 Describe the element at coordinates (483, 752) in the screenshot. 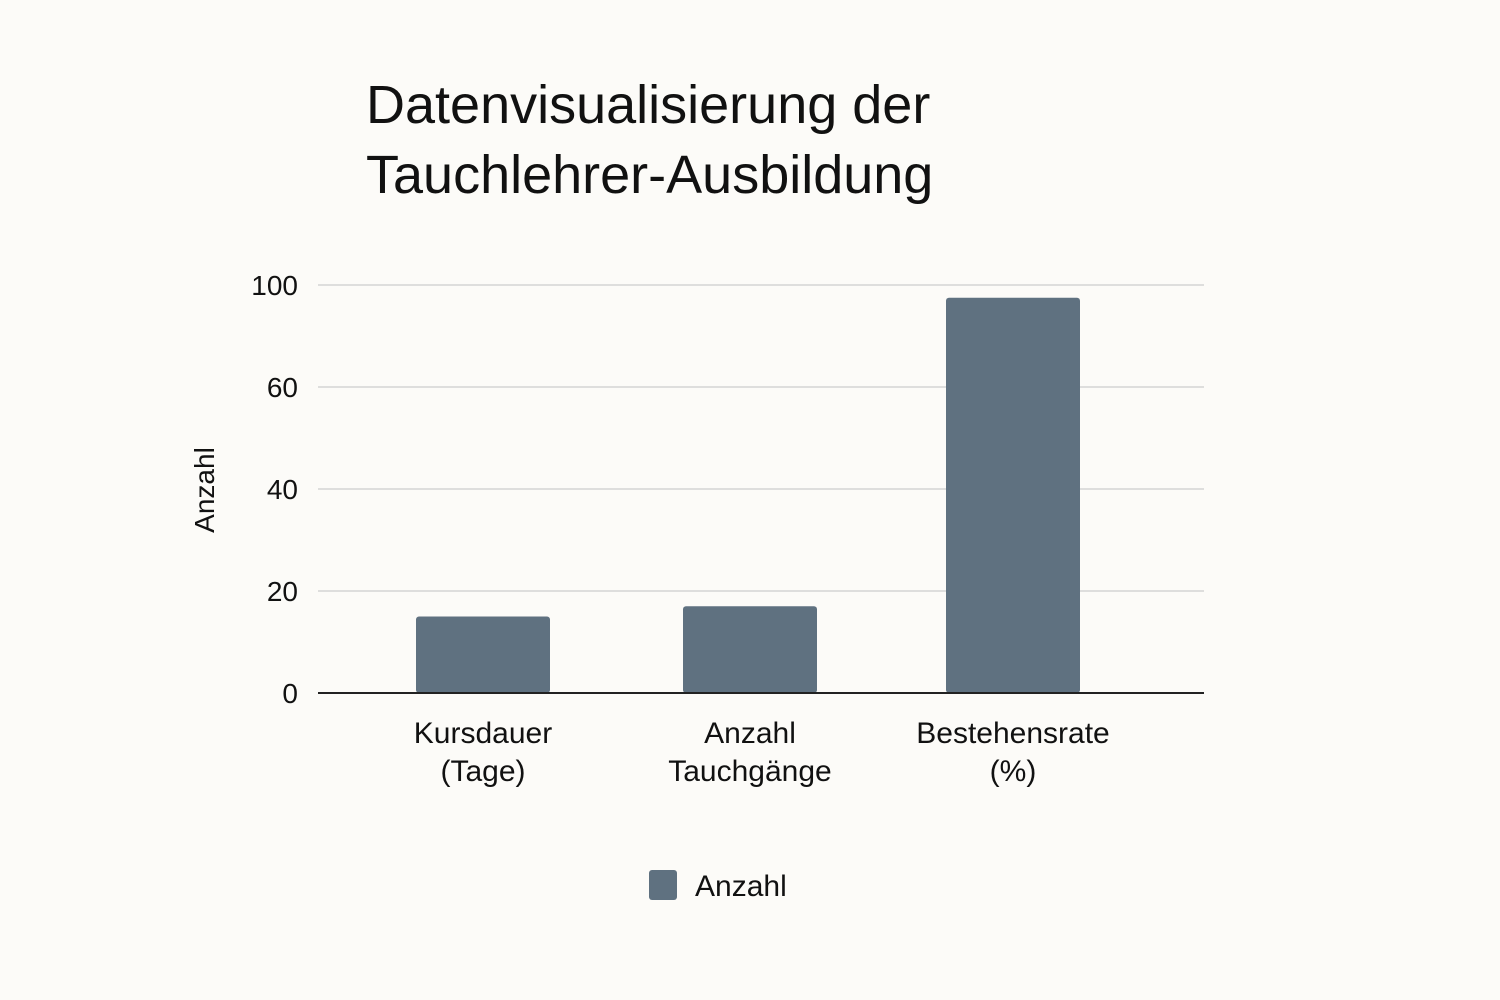

I see `x-category-label-0: Kursdauer (Tage)` at that location.